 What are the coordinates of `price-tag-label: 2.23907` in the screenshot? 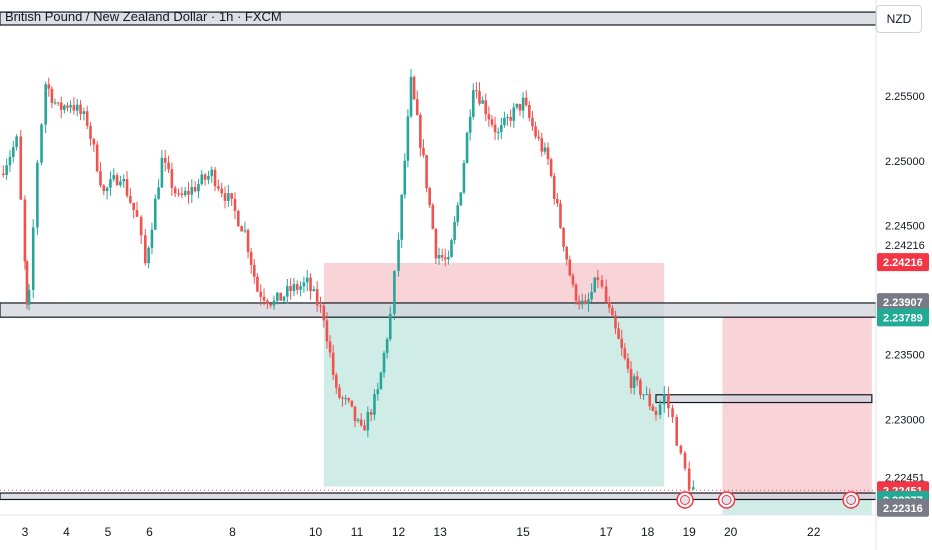 It's located at (903, 303).